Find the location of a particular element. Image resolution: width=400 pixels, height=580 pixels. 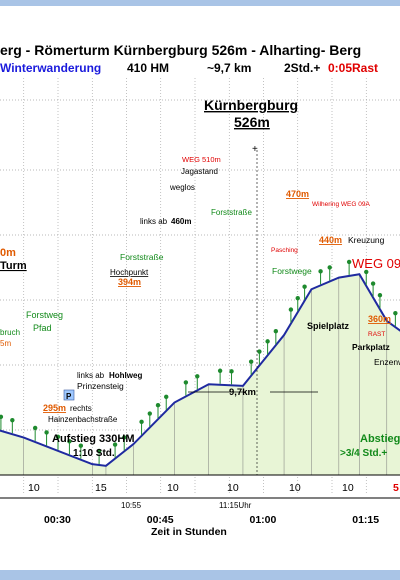

hainzenbach-label: Hainzenbachstraße is located at coordinates (83, 419).